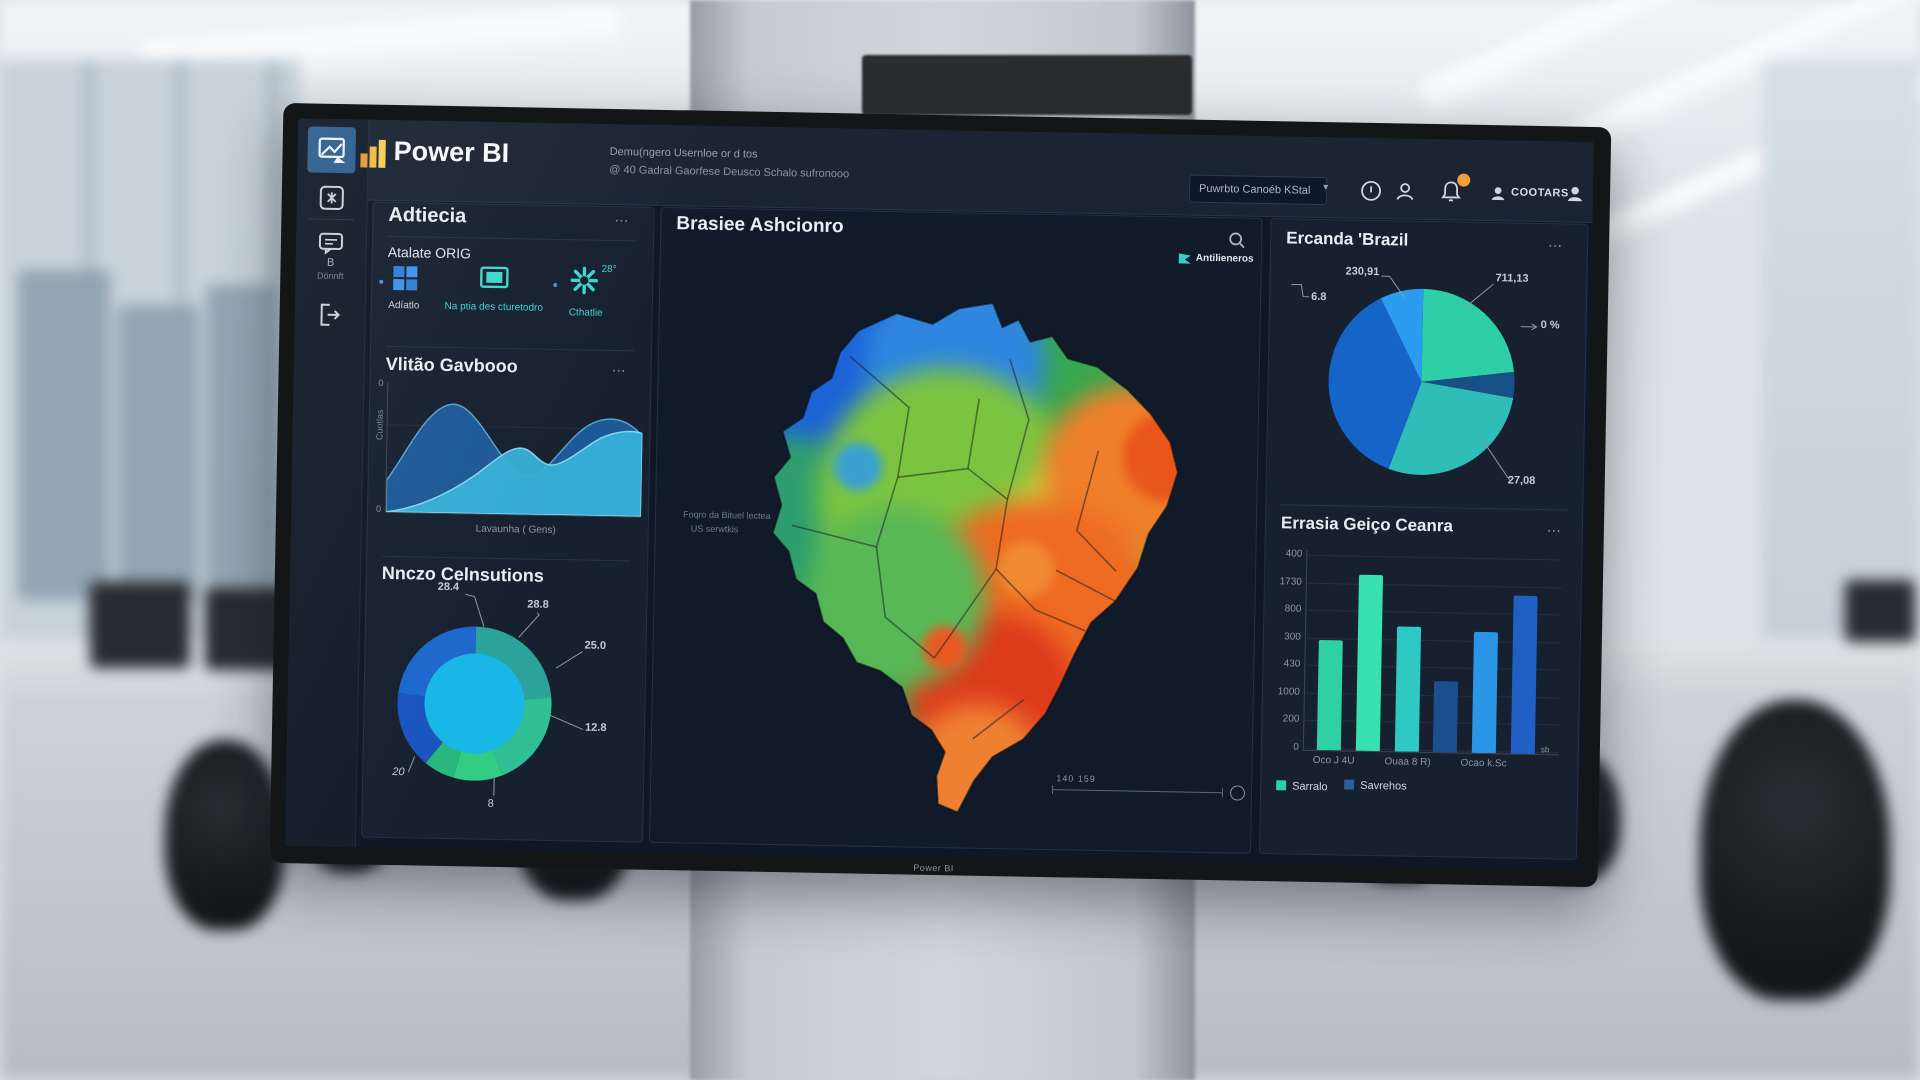  I want to click on bar-y-tick: 1730, so click(1291, 581).